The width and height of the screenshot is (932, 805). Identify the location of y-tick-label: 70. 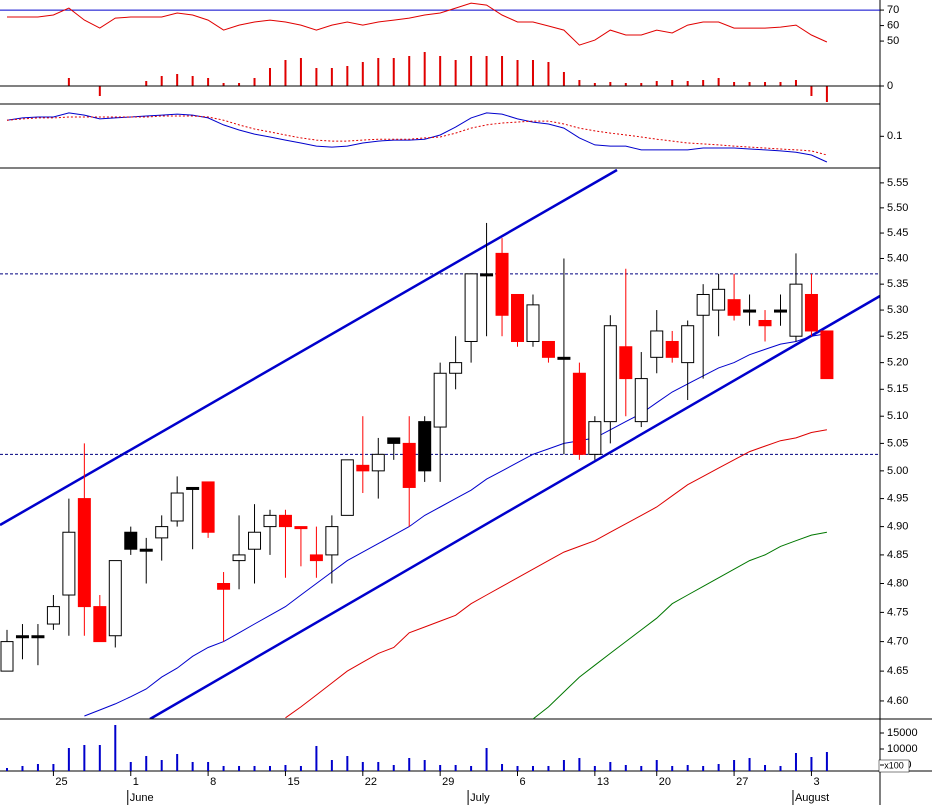
(893, 10).